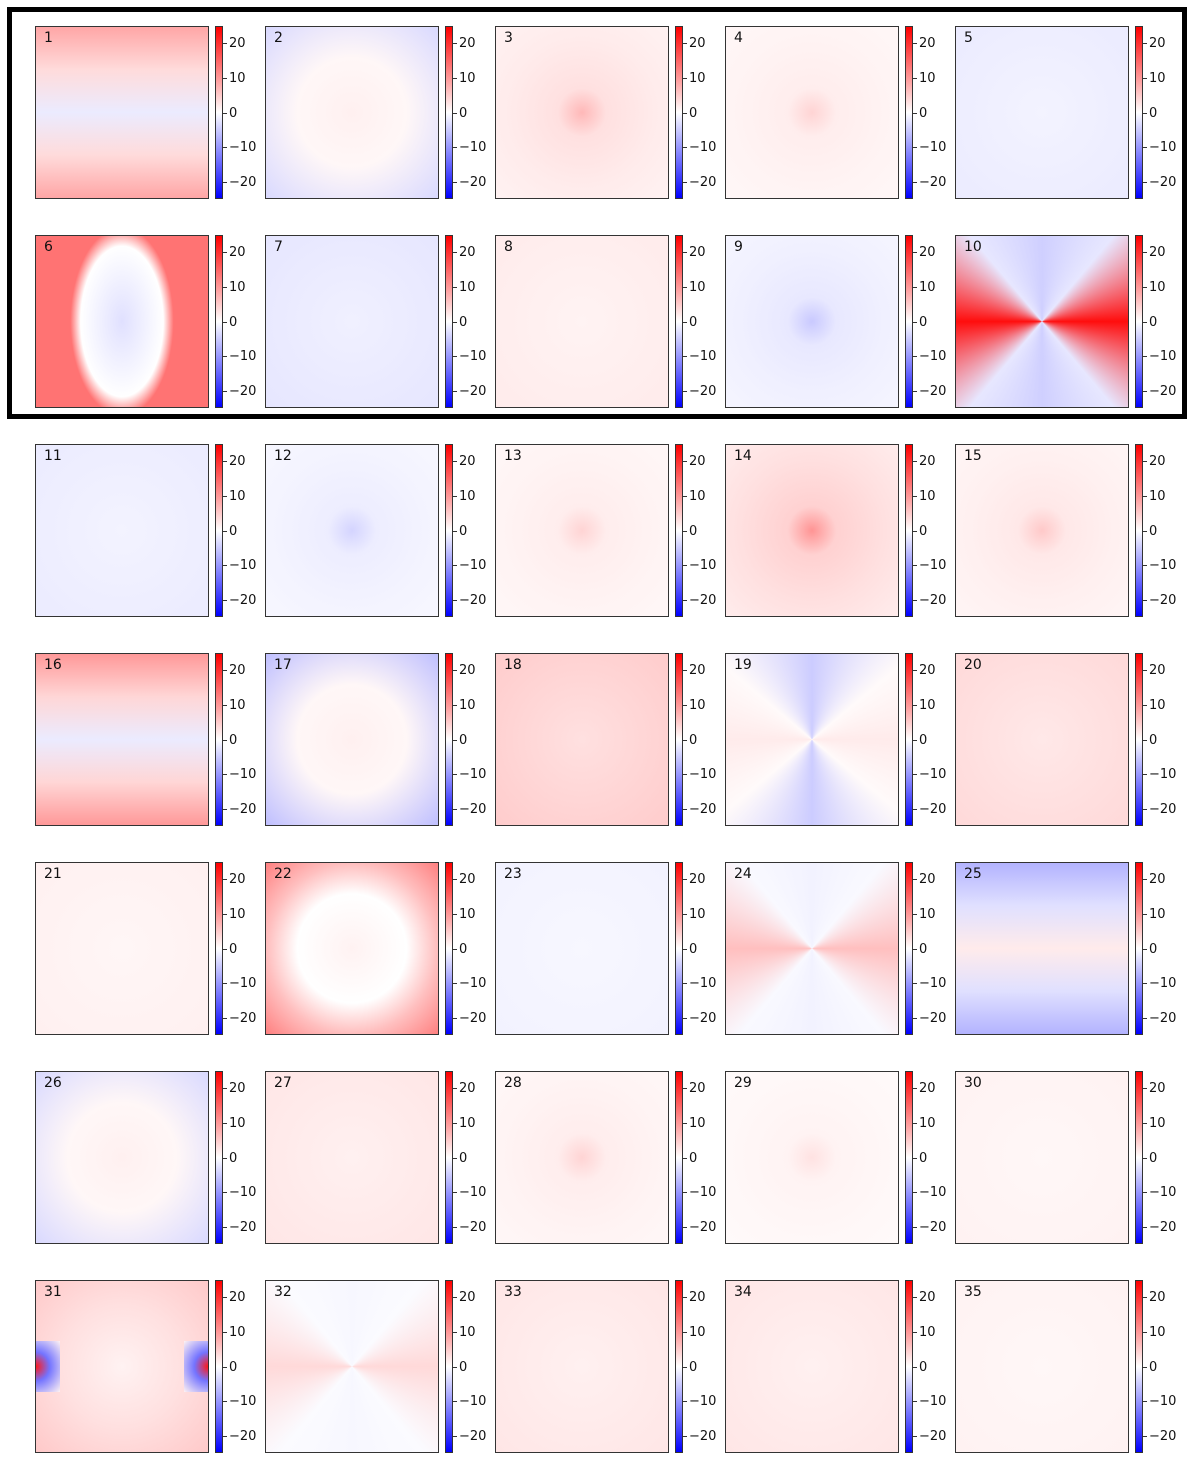  Describe the element at coordinates (1067, 113) in the screenshot. I see `heatmap-panel: 5 20 10 0 −10 −20` at that location.